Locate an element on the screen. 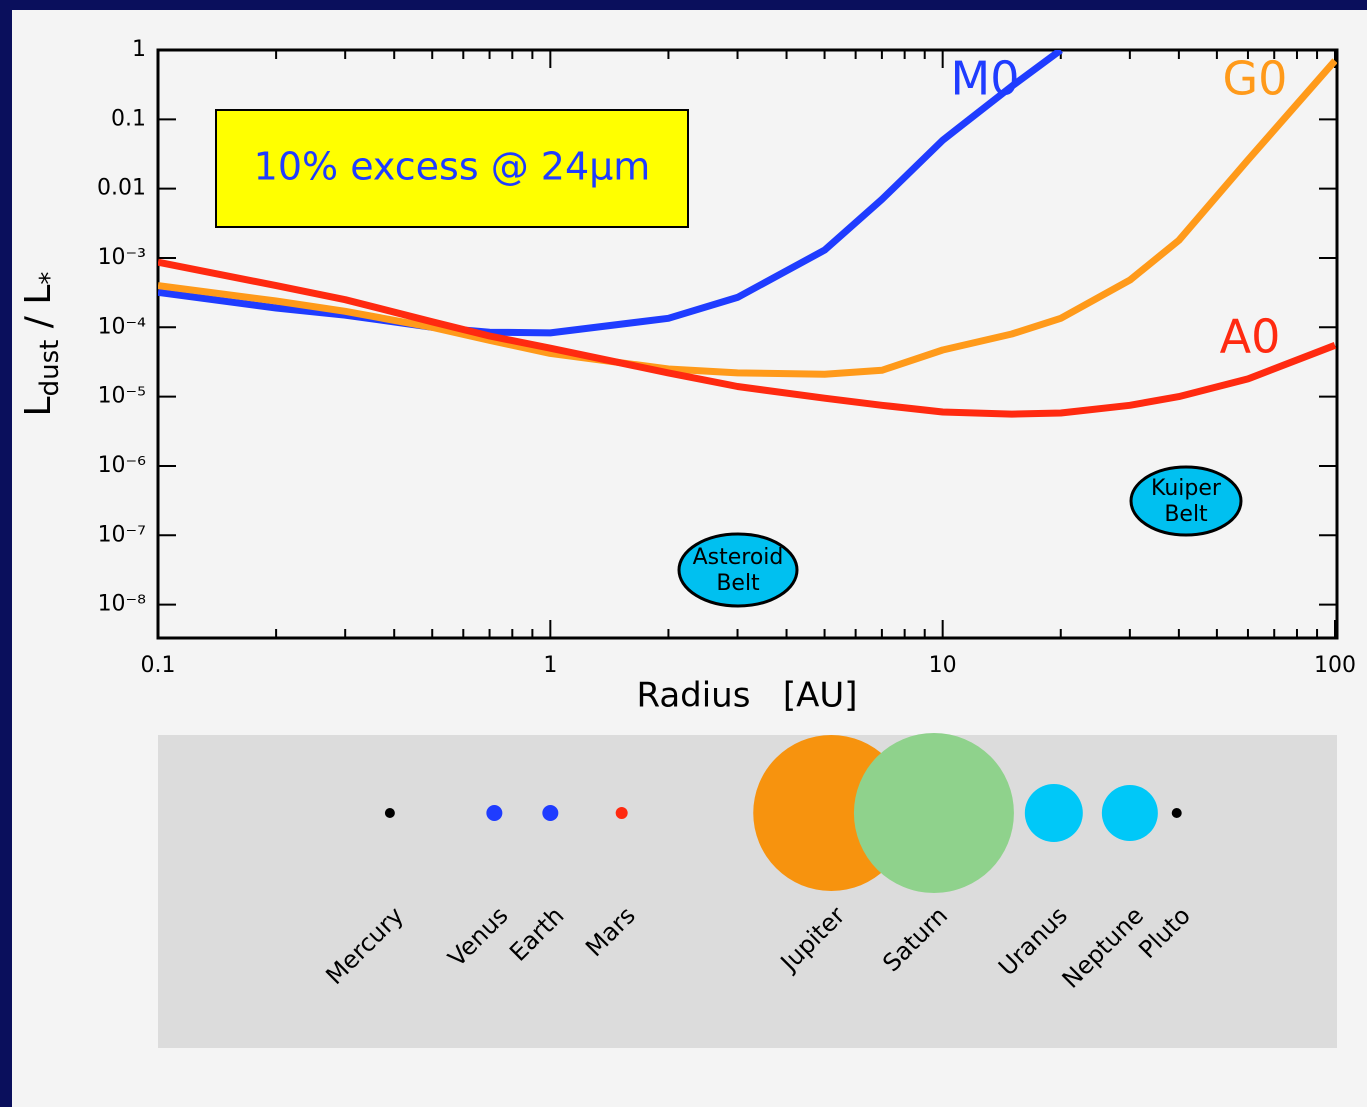  series-label: G0 is located at coordinates (1255, 79).